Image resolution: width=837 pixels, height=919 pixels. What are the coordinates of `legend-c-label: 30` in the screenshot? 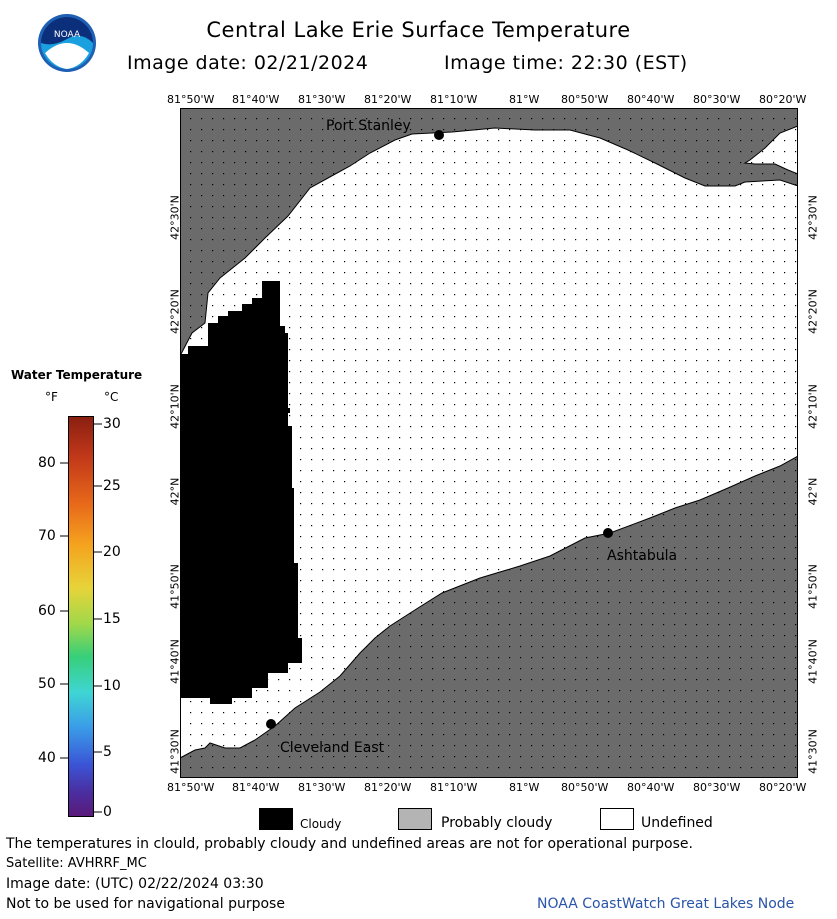 It's located at (112, 424).